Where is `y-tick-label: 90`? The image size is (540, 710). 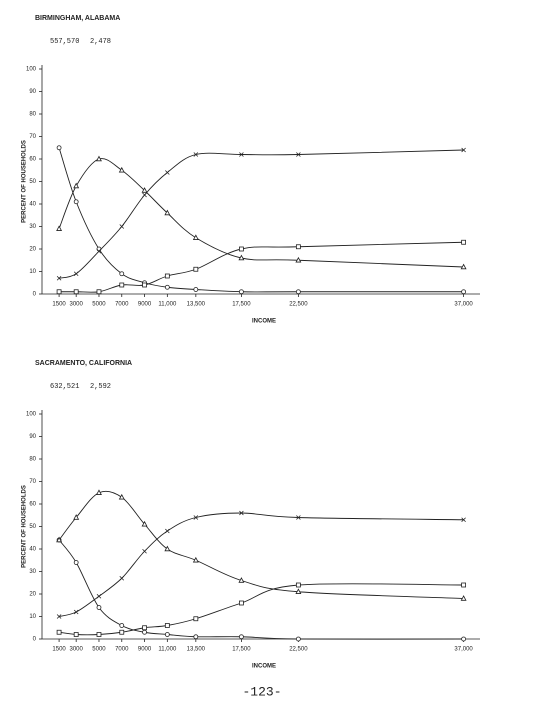 y-tick-label: 90 is located at coordinates (32, 92).